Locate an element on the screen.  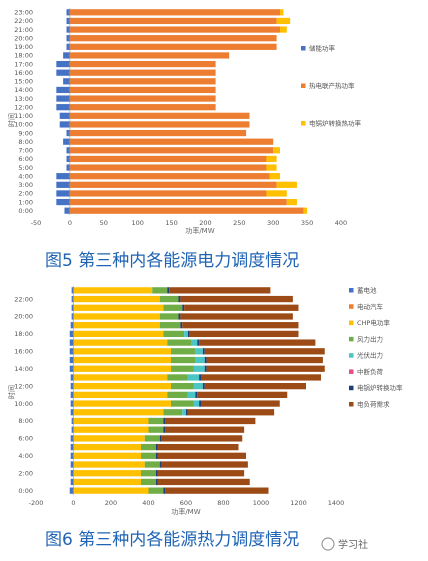
legend-label: 风力出力 is located at coordinates (370, 338).